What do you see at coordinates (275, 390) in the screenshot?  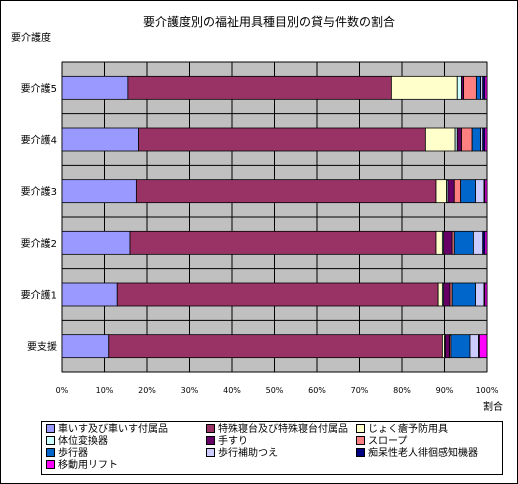 I see `x-tick-label: 50%` at bounding box center [275, 390].